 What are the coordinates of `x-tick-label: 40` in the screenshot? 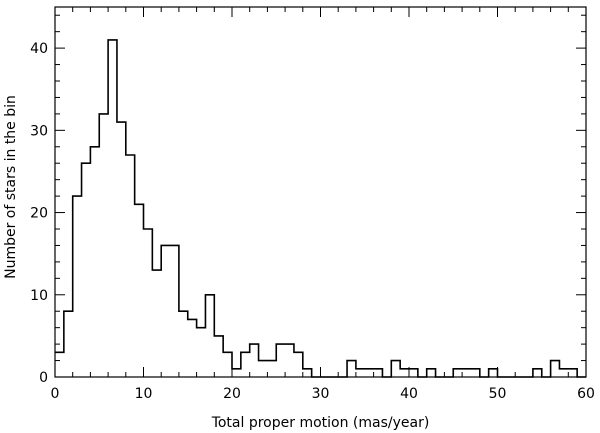 It's located at (409, 394).